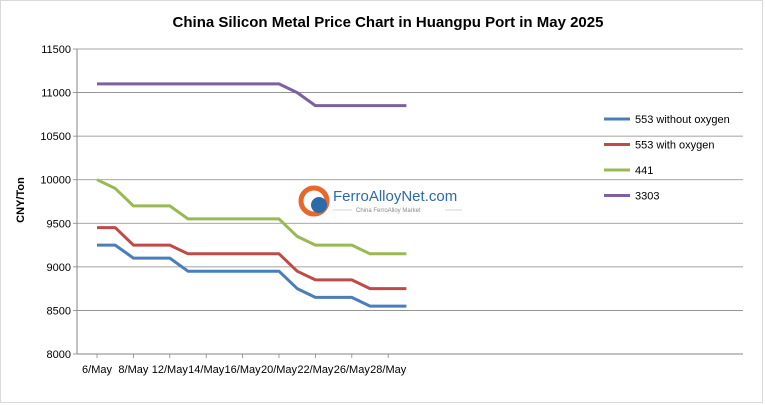  I want to click on y-tick-label: 10000, so click(55, 181).